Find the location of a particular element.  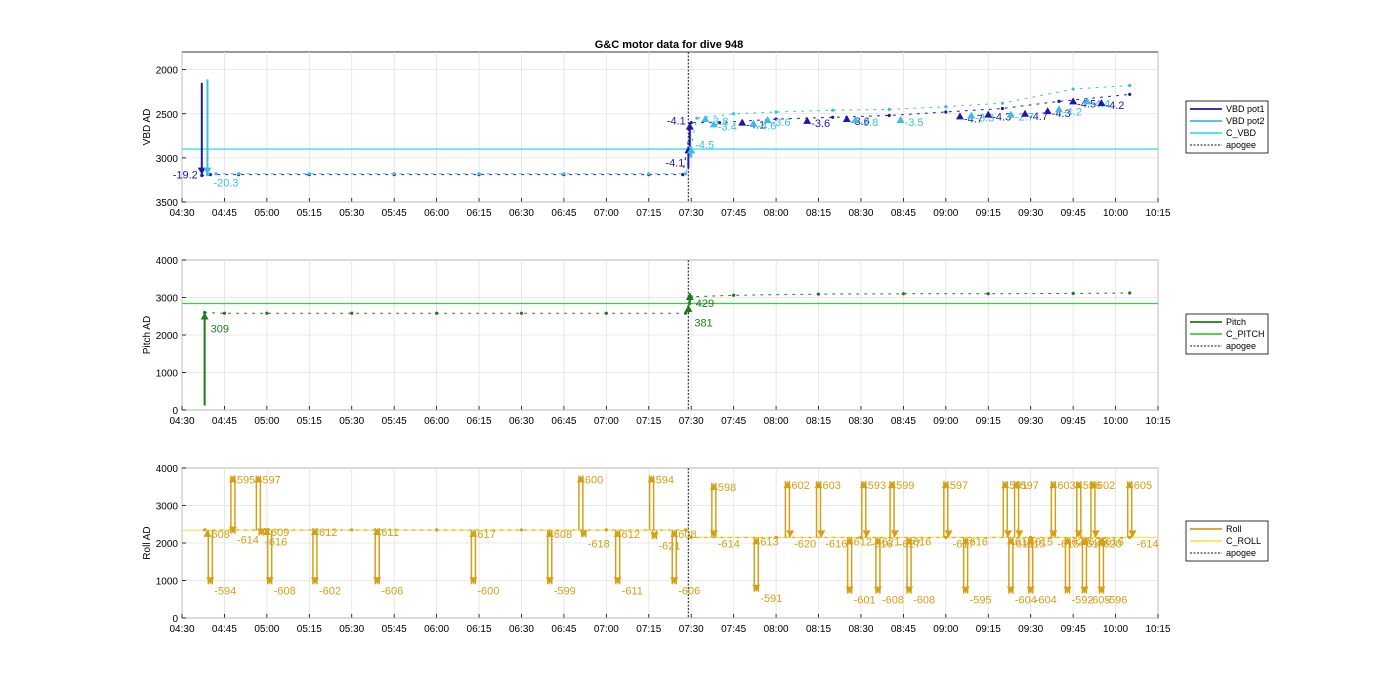

vbd-marker-label: -3.8 is located at coordinates (868, 123).